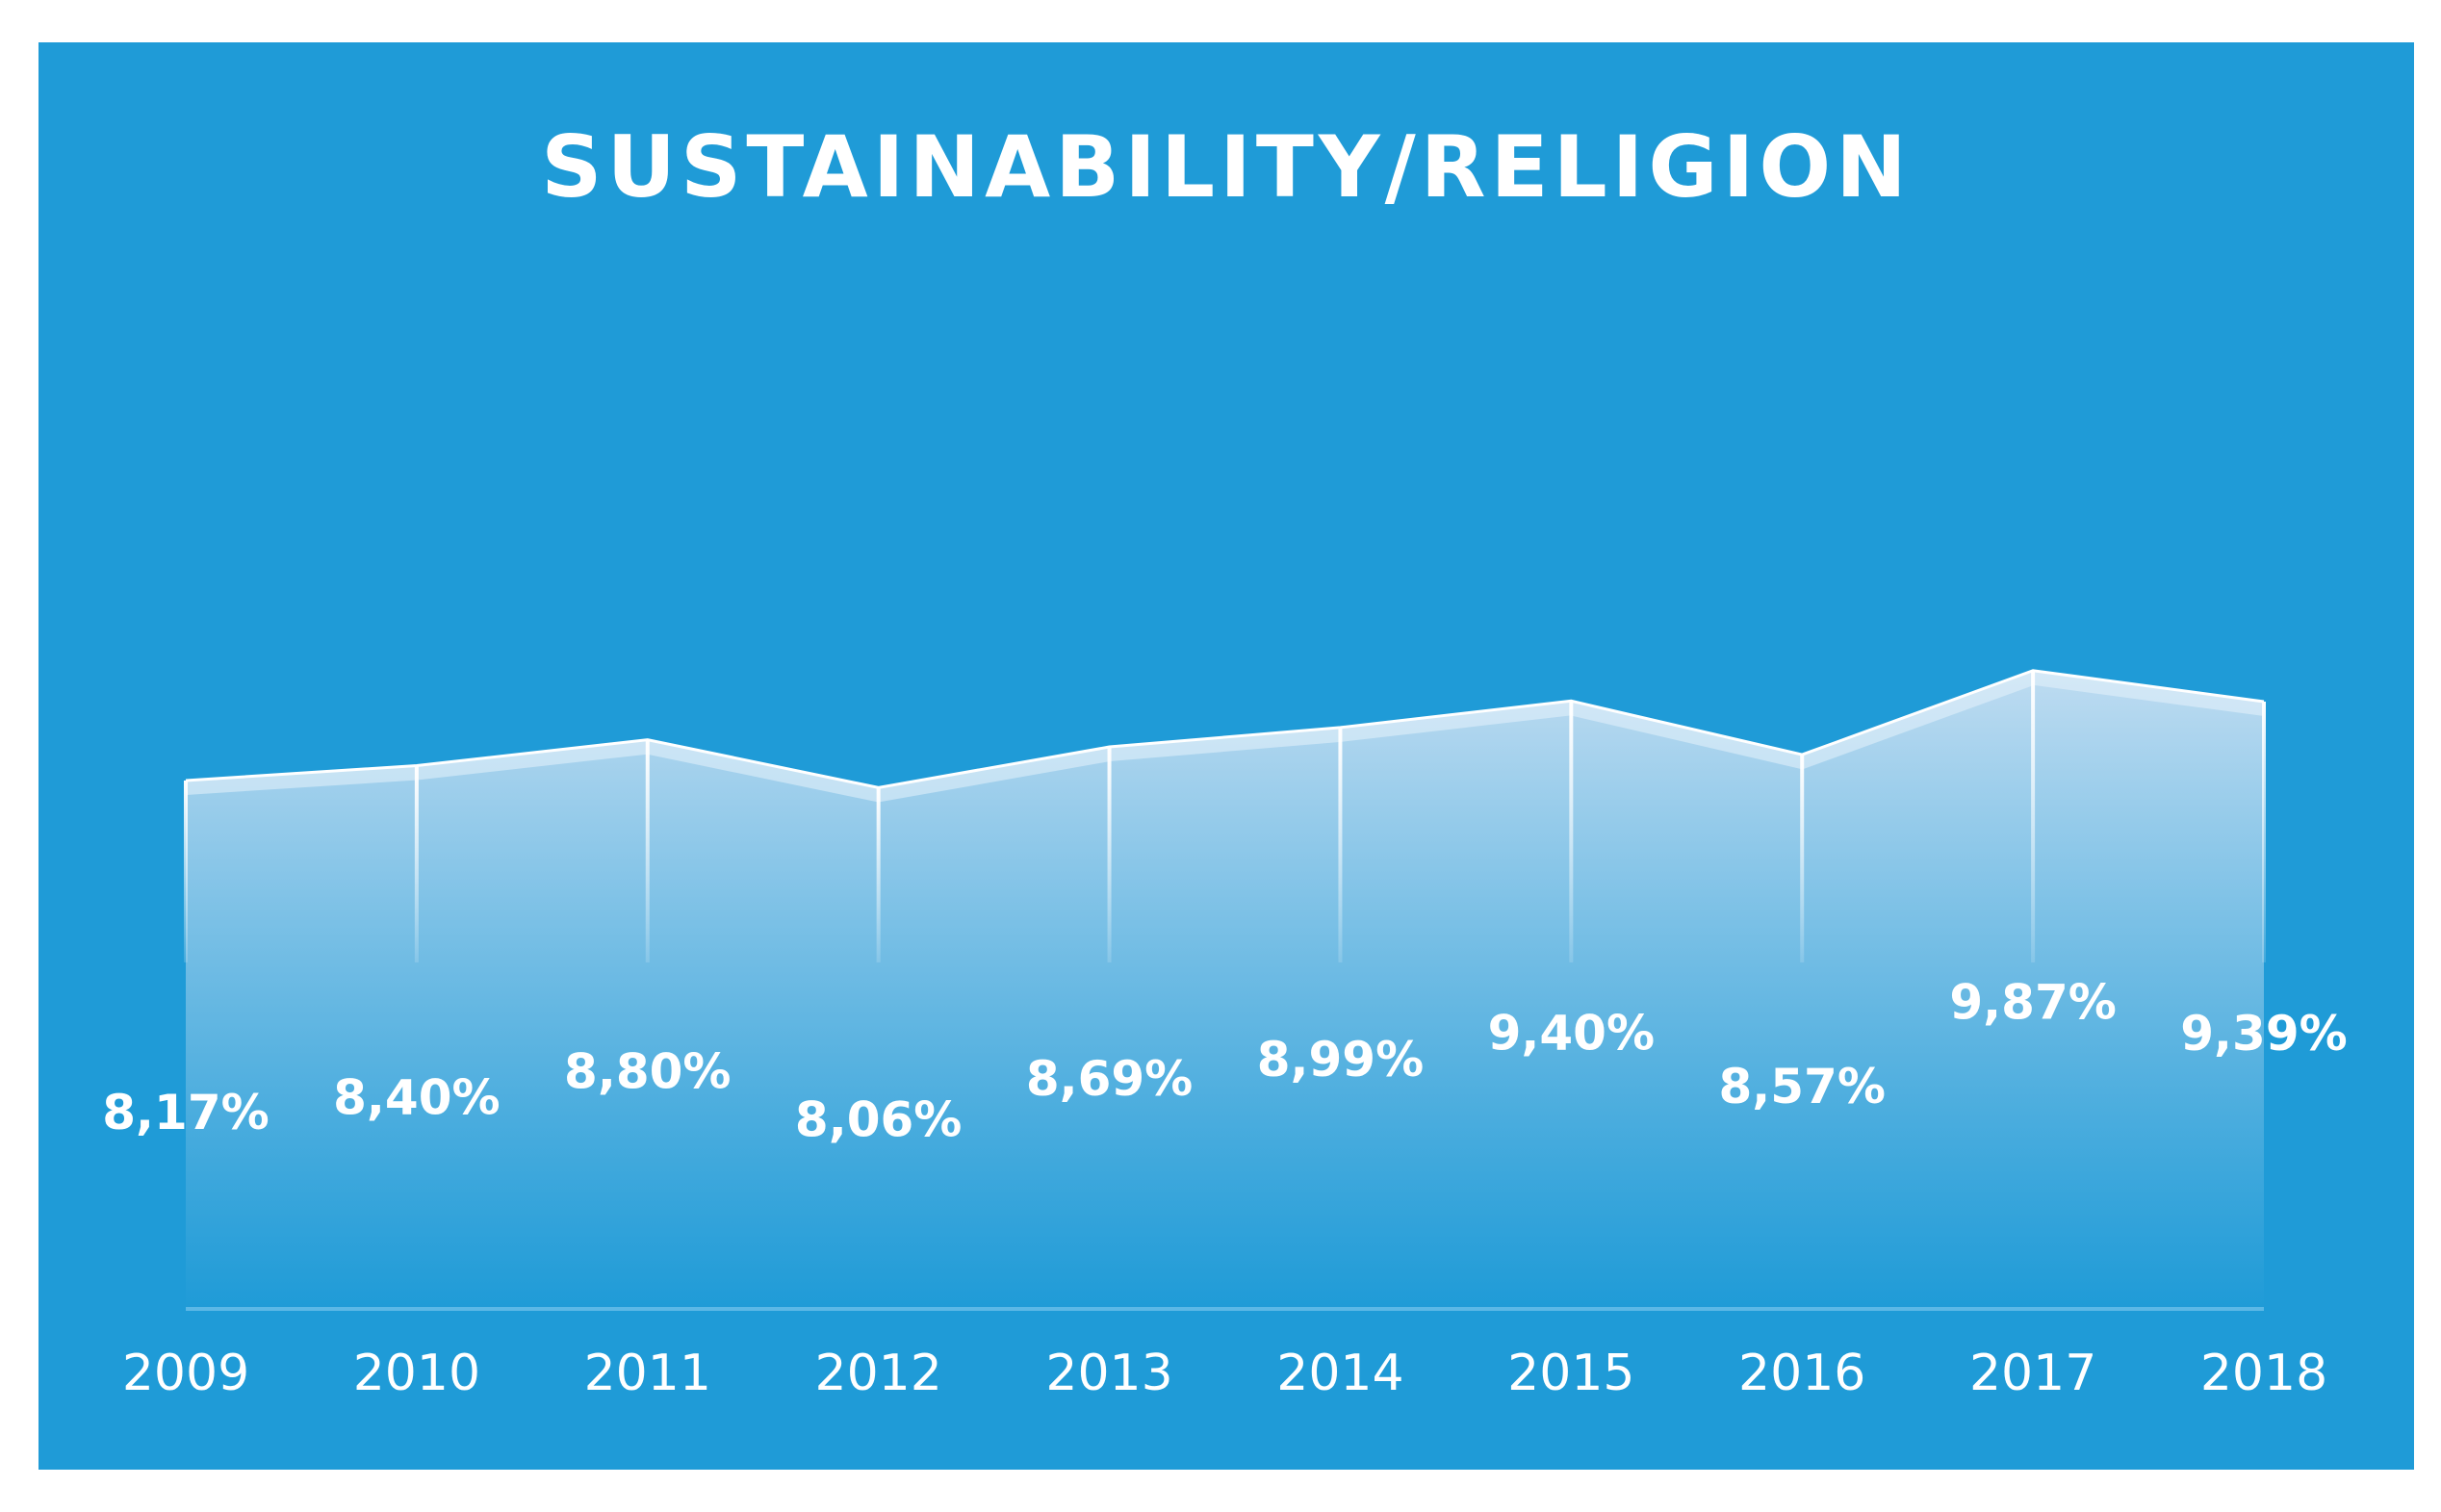 This screenshot has width=2441, height=1512. Describe the element at coordinates (1109, 1079) in the screenshot. I see `data-label: 8,69%` at that location.